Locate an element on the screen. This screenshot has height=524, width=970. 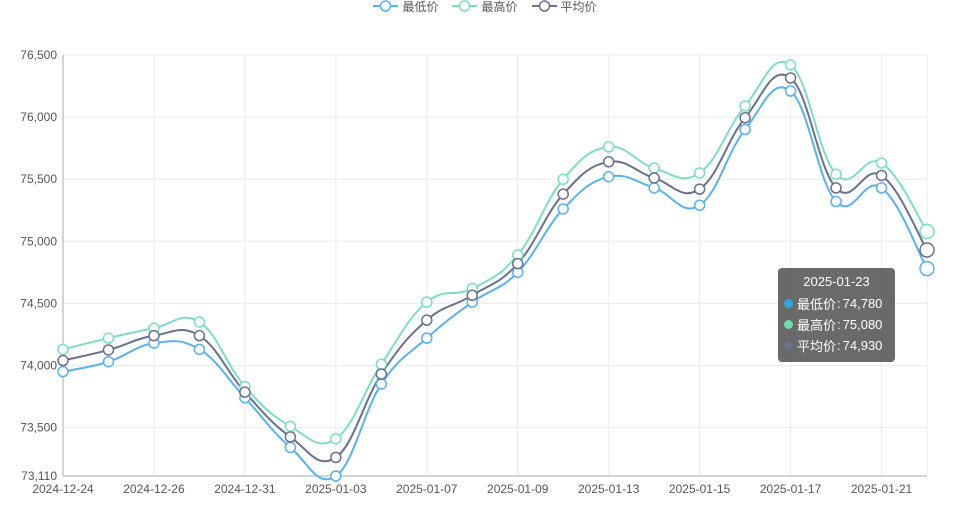
tooltip-dot-avg is located at coordinates (788, 345).